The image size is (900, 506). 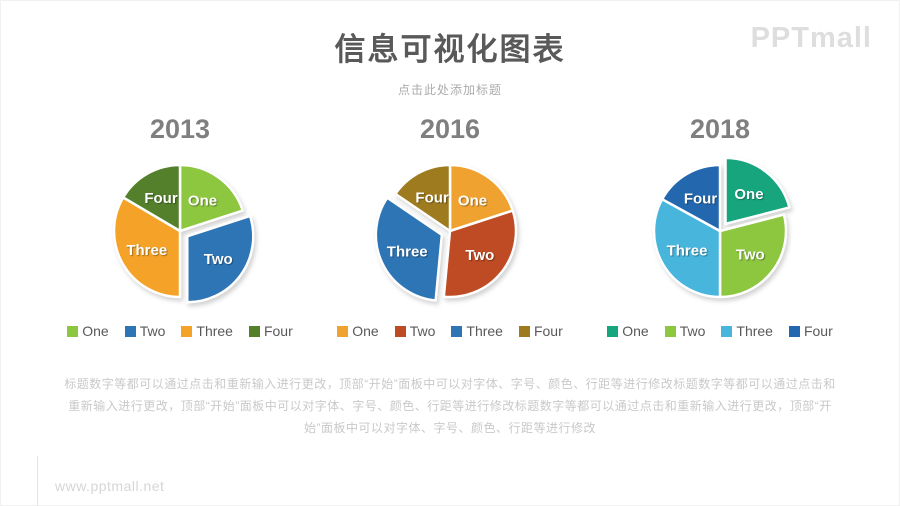 I want to click on pie-chart-2018: One Two Three Four, so click(x=721, y=227).